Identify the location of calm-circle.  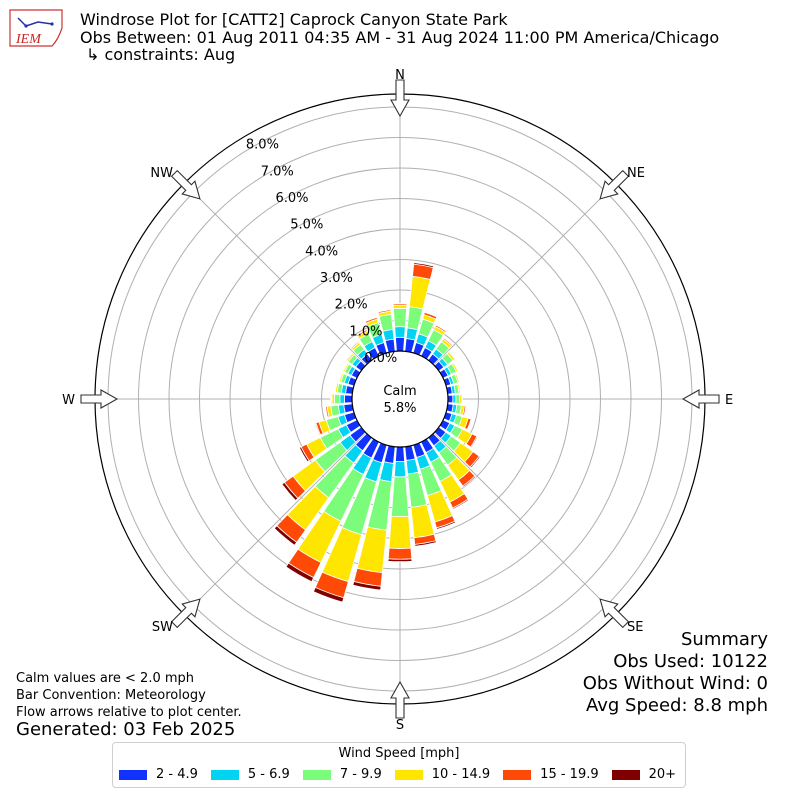
(400, 399).